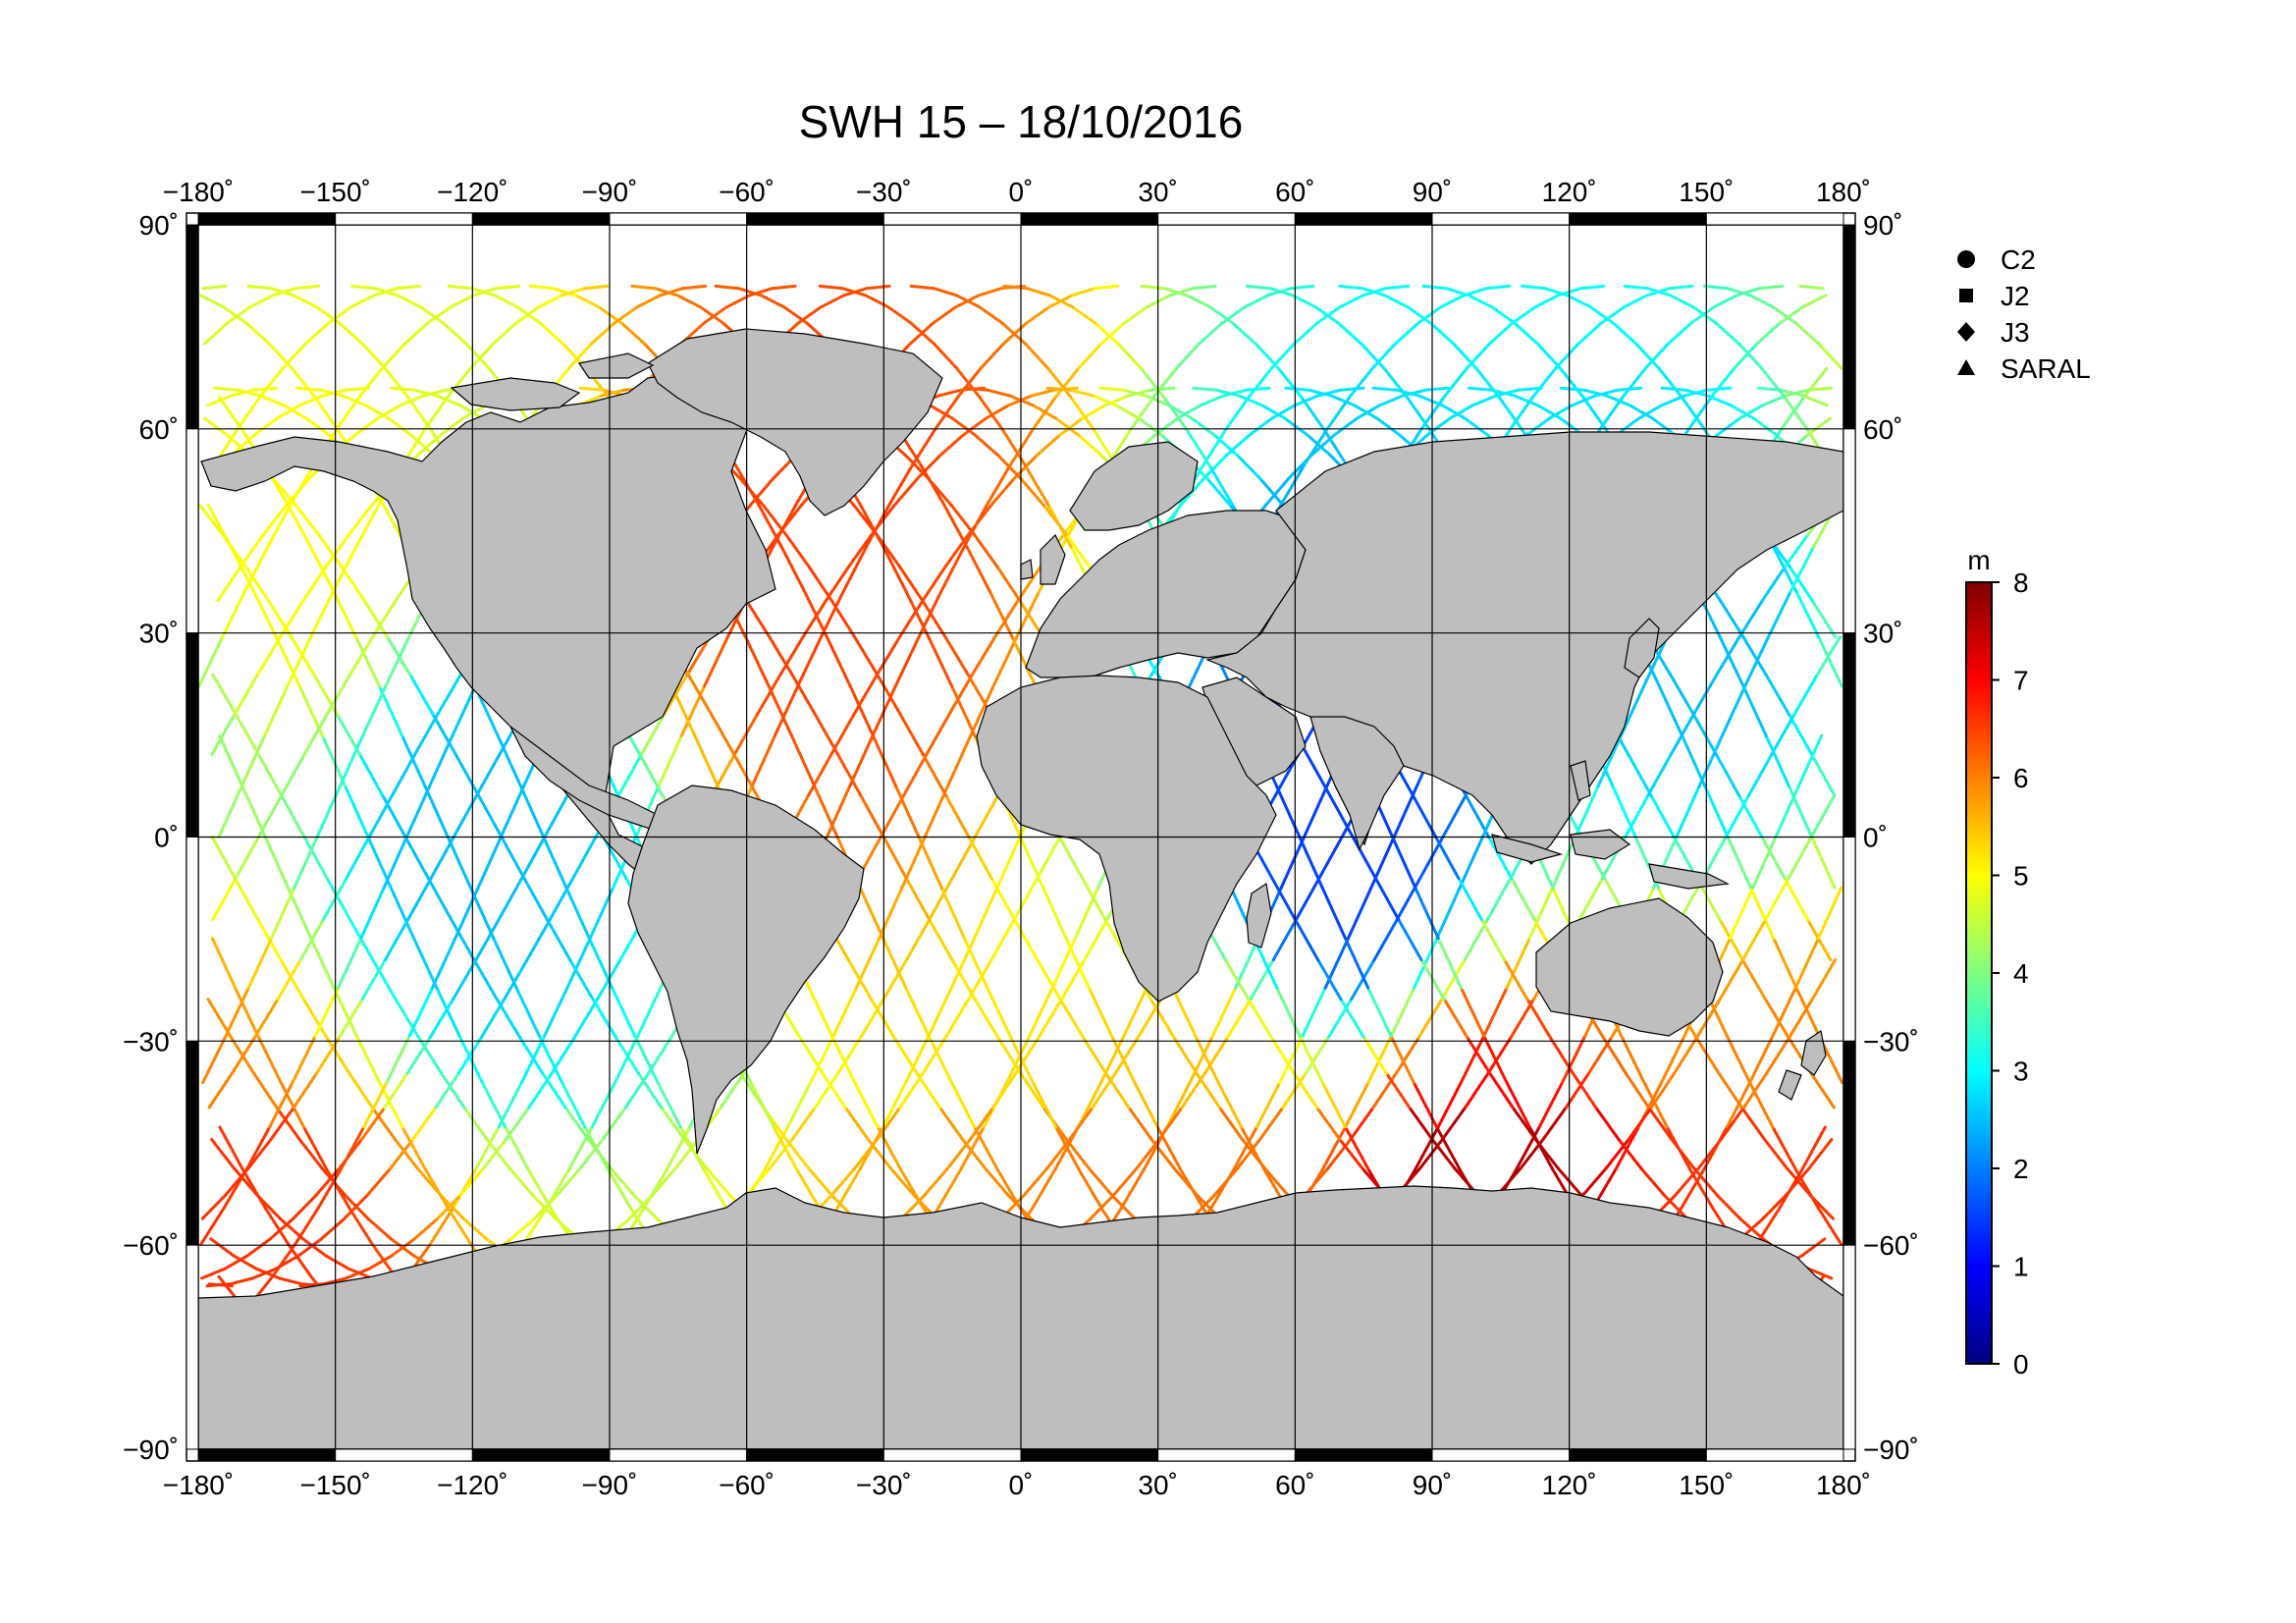 This screenshot has width=2296, height=1623. I want to click on lon-tick-label: 180˚, so click(1844, 192).